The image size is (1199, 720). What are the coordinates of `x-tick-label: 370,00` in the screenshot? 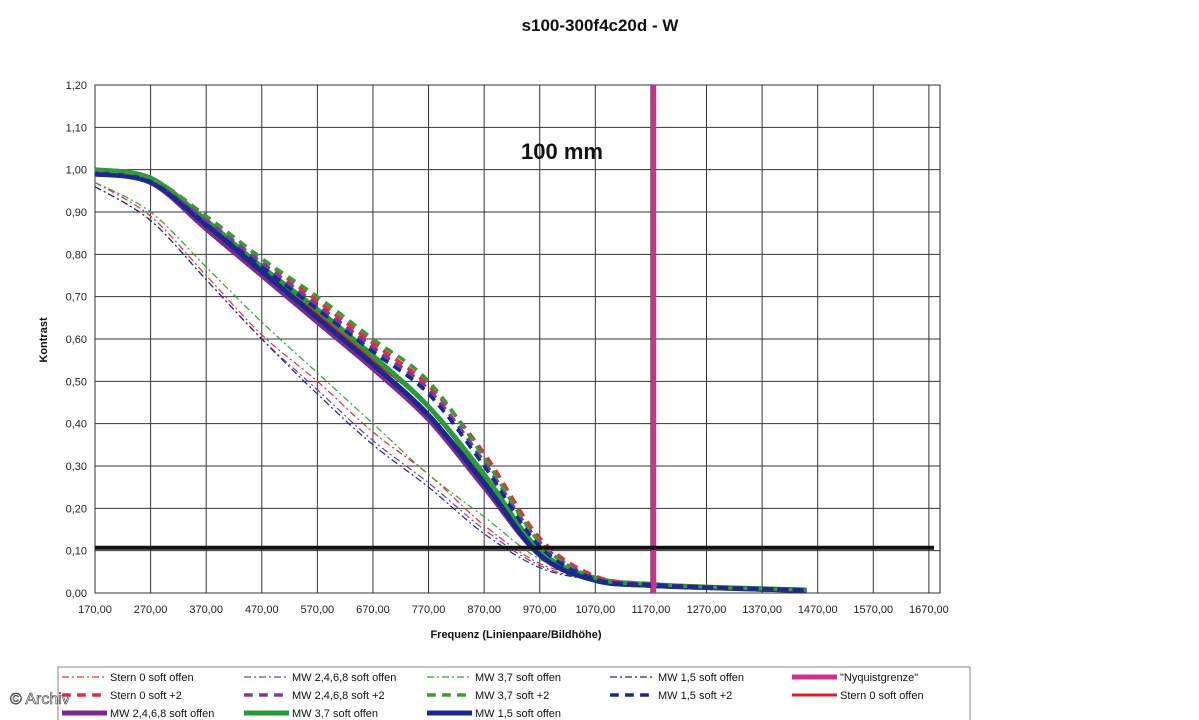 It's located at (206, 610).